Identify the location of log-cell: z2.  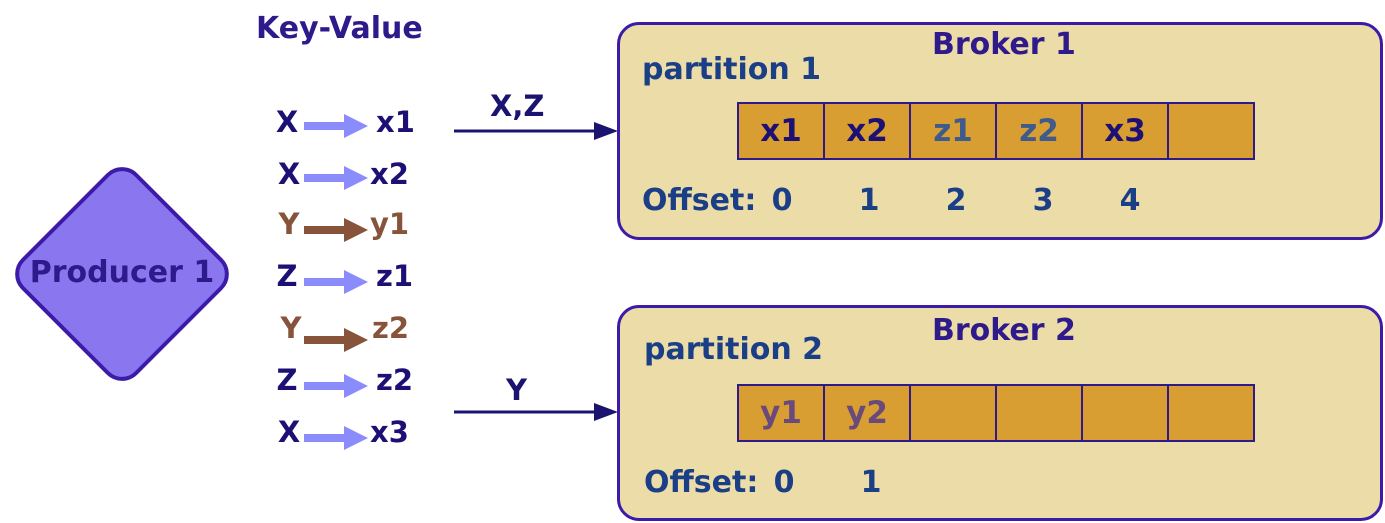
(1039, 131).